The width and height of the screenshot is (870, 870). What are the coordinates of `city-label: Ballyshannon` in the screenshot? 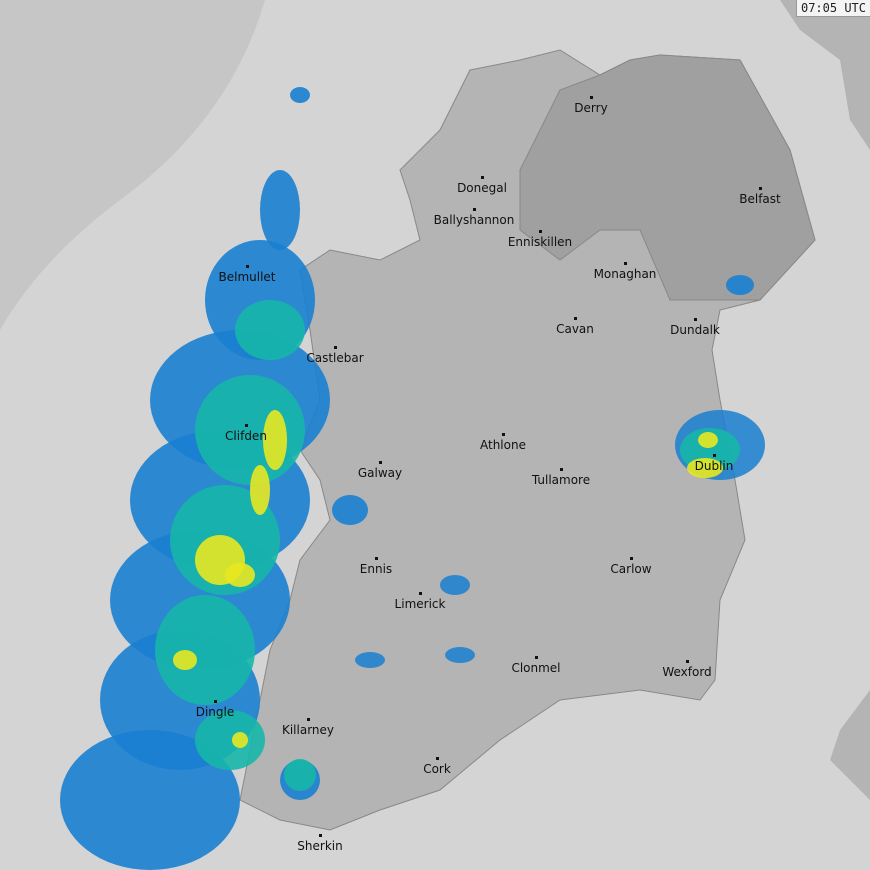 It's located at (474, 220).